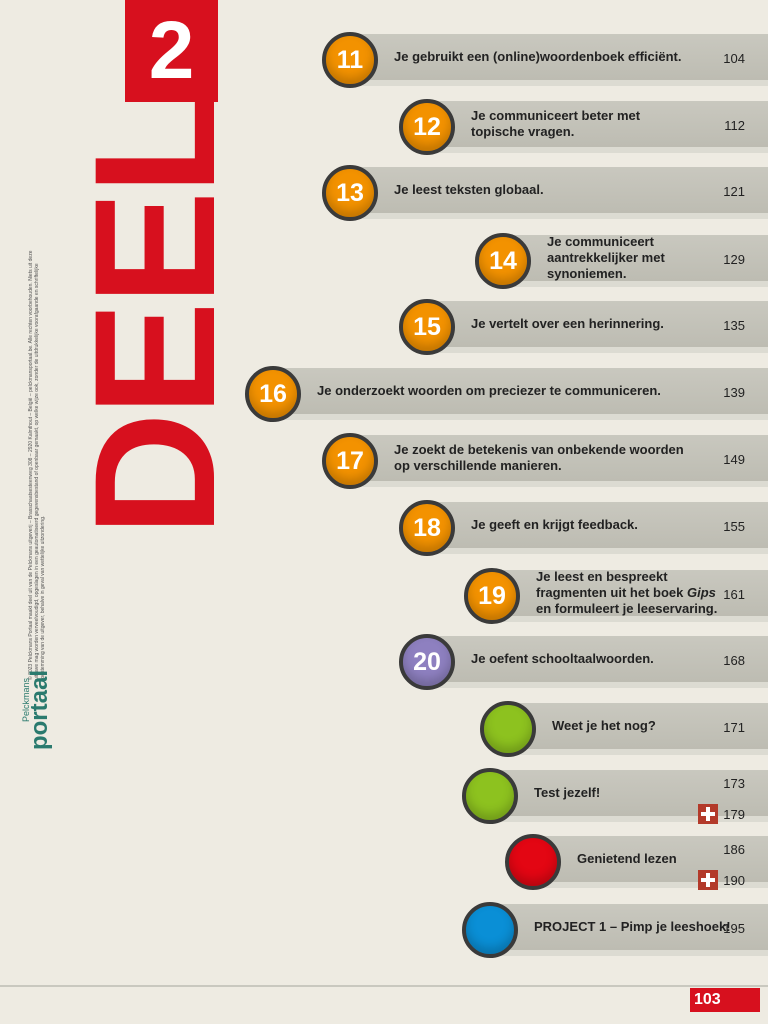  I want to click on entry-page: 139, so click(734, 392).